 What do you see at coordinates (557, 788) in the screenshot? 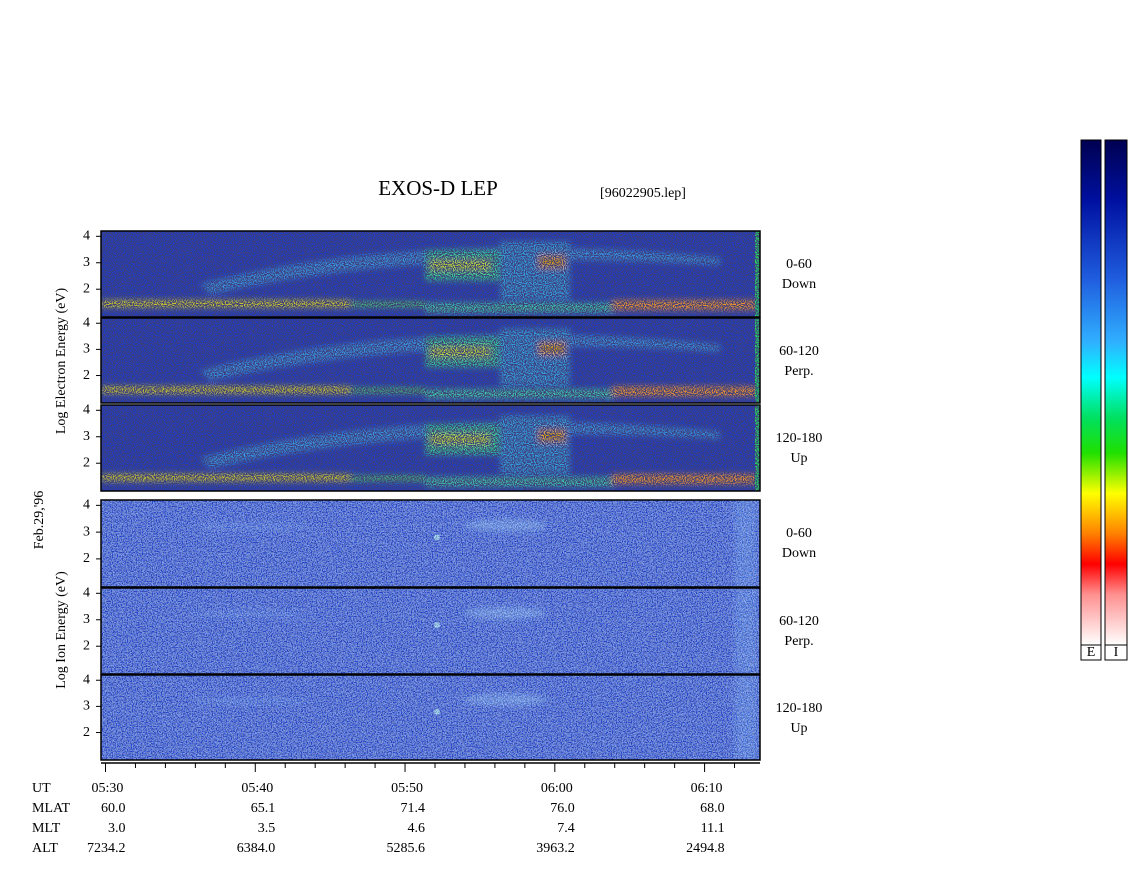
I see `x-tick-label: 06:00` at bounding box center [557, 788].